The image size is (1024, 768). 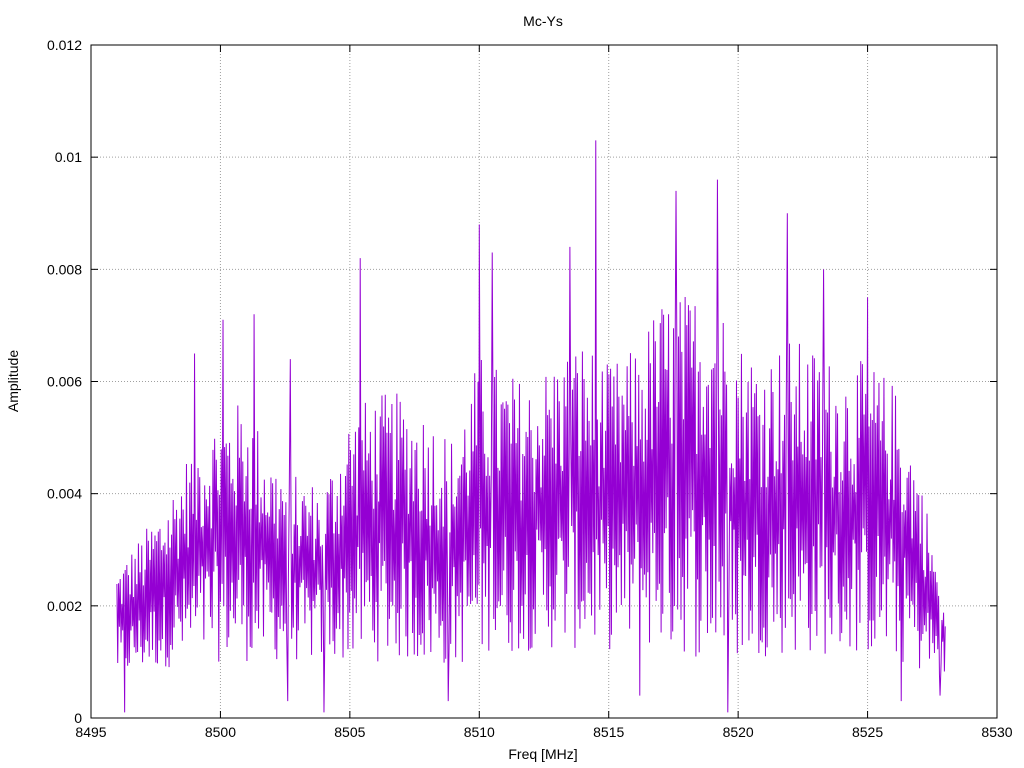 I want to click on y-tick-label: 0.008, so click(x=64, y=269).